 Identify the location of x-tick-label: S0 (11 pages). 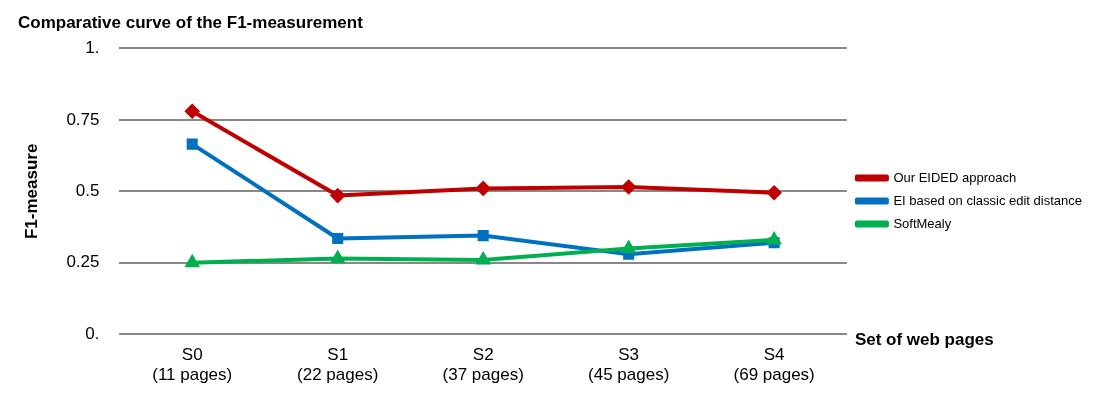
(192, 365).